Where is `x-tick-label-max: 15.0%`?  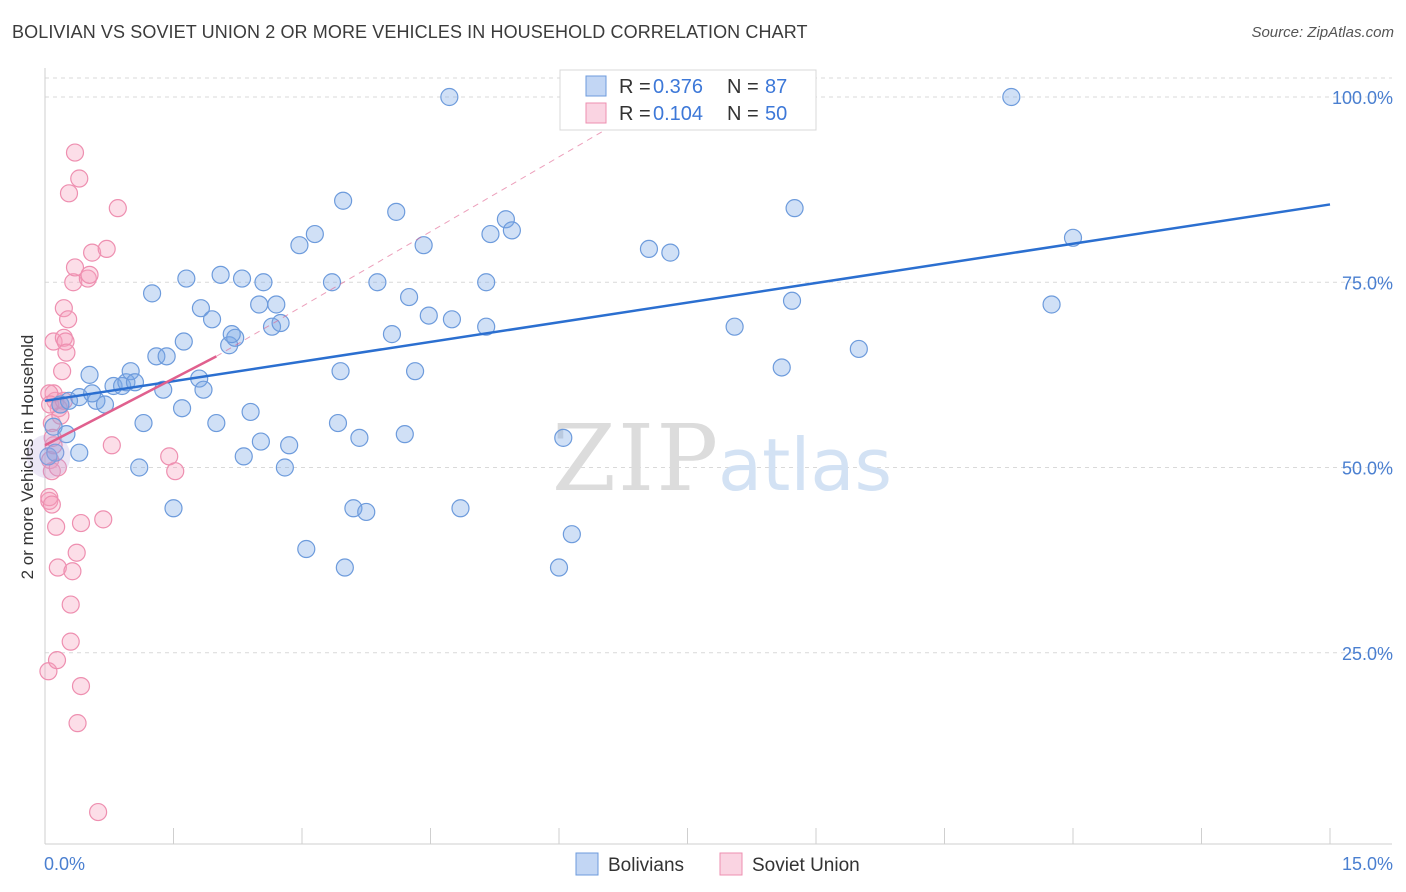 x-tick-label-max: 15.0% is located at coordinates (1367, 864).